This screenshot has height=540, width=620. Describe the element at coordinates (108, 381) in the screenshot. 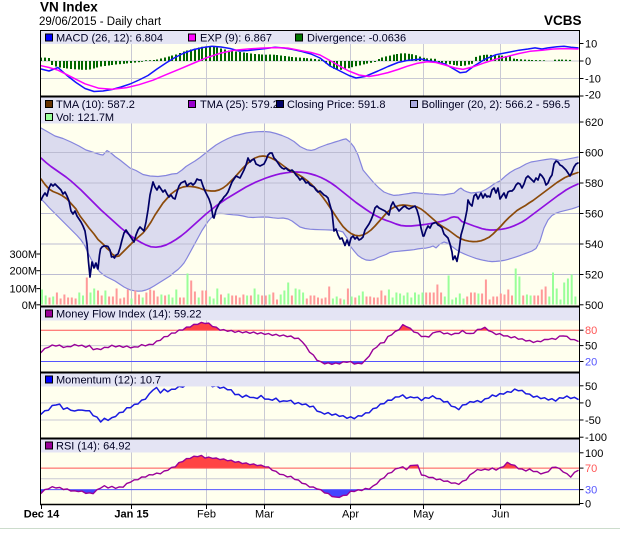

I see `svg-text: Momentum (12): 10.7` at that location.